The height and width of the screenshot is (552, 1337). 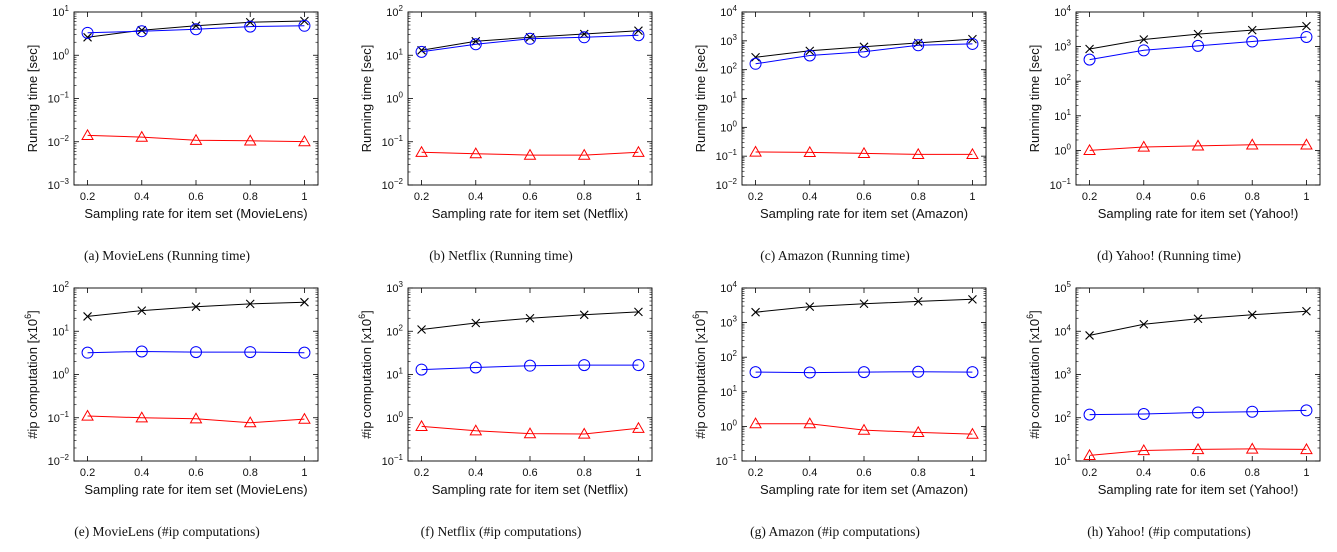 I want to click on y-axis-label: Running time [sec], so click(x=1034, y=99).